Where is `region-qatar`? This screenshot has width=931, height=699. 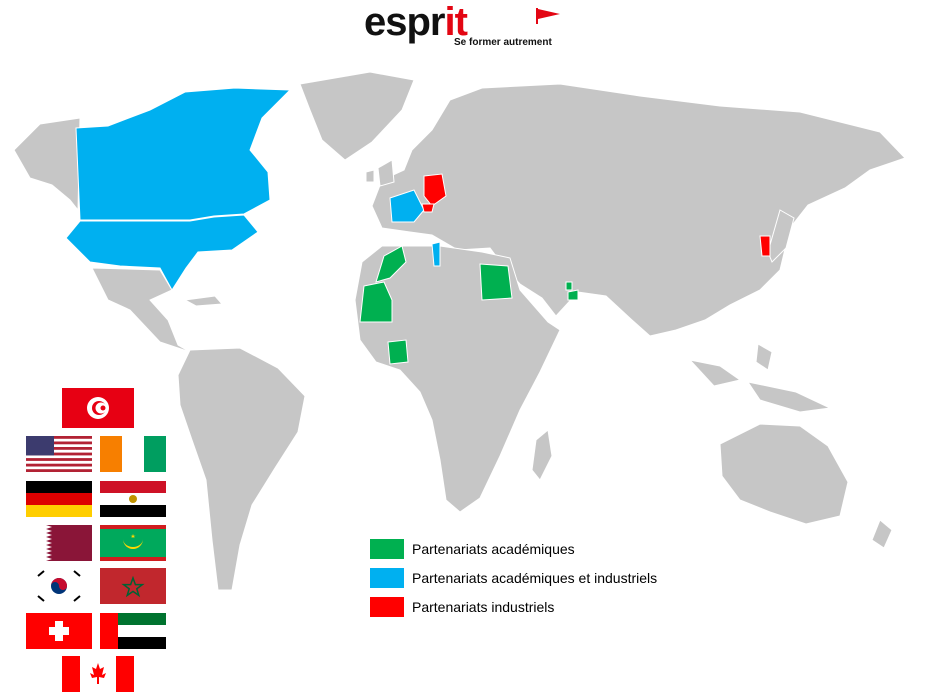
region-qatar is located at coordinates (569, 286).